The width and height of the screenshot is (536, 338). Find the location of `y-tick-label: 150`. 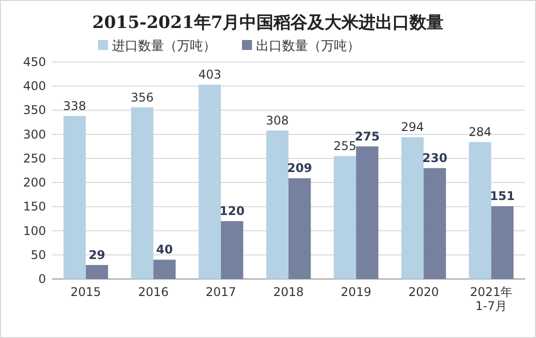

y-tick-label: 150 is located at coordinates (34, 207).